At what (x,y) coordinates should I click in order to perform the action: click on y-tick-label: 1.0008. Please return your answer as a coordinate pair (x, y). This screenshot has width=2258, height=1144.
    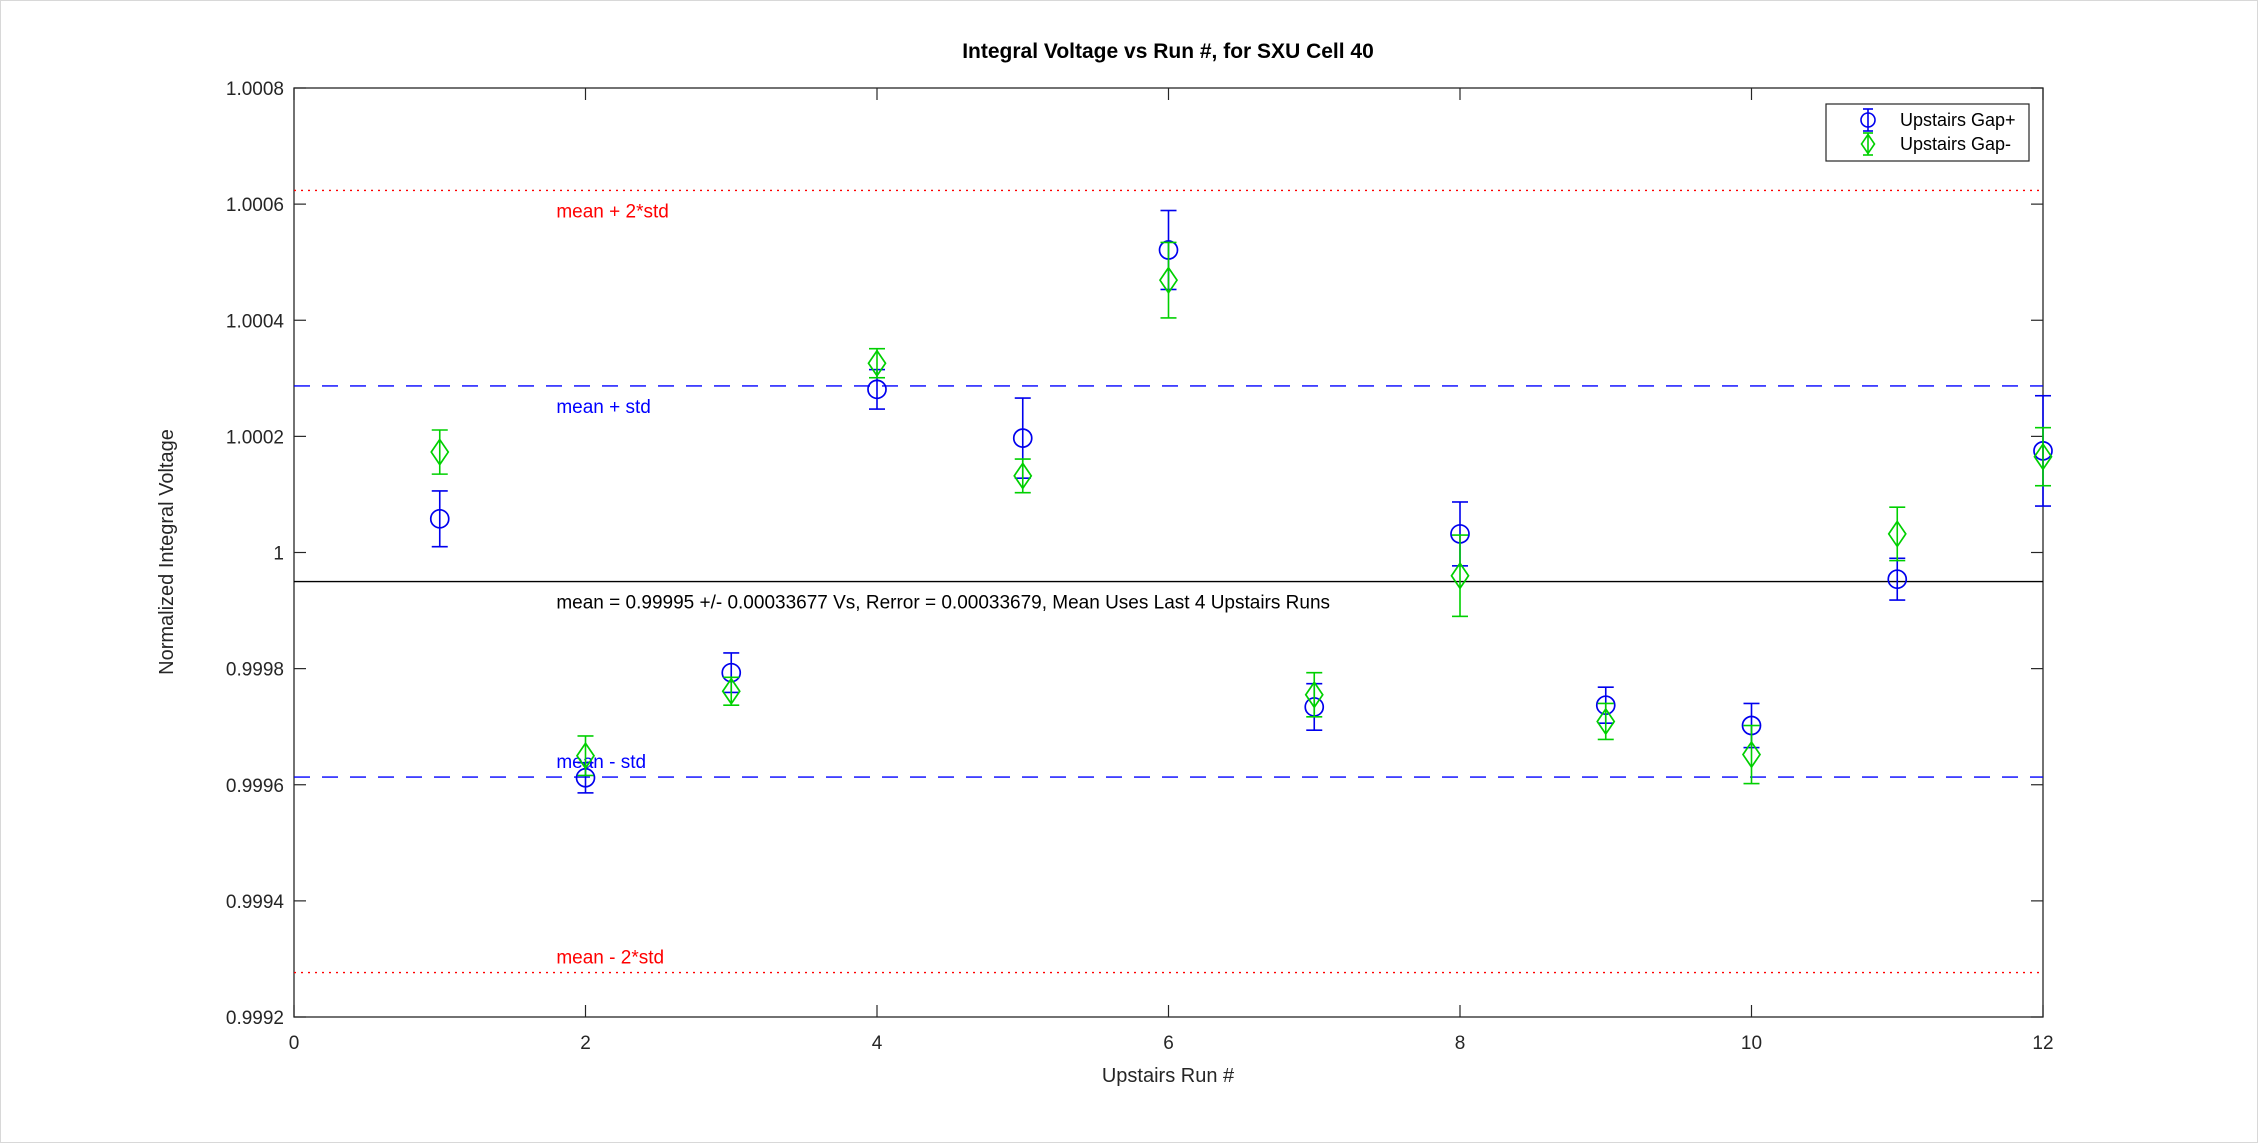
    Looking at the image, I should click on (255, 89).